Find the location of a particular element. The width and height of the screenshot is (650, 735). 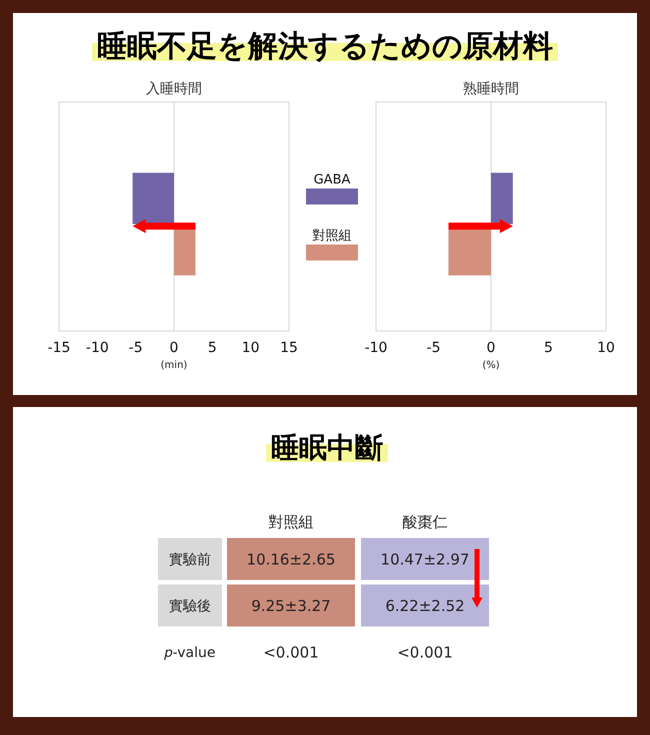

category-label: 對照組 is located at coordinates (291, 522).